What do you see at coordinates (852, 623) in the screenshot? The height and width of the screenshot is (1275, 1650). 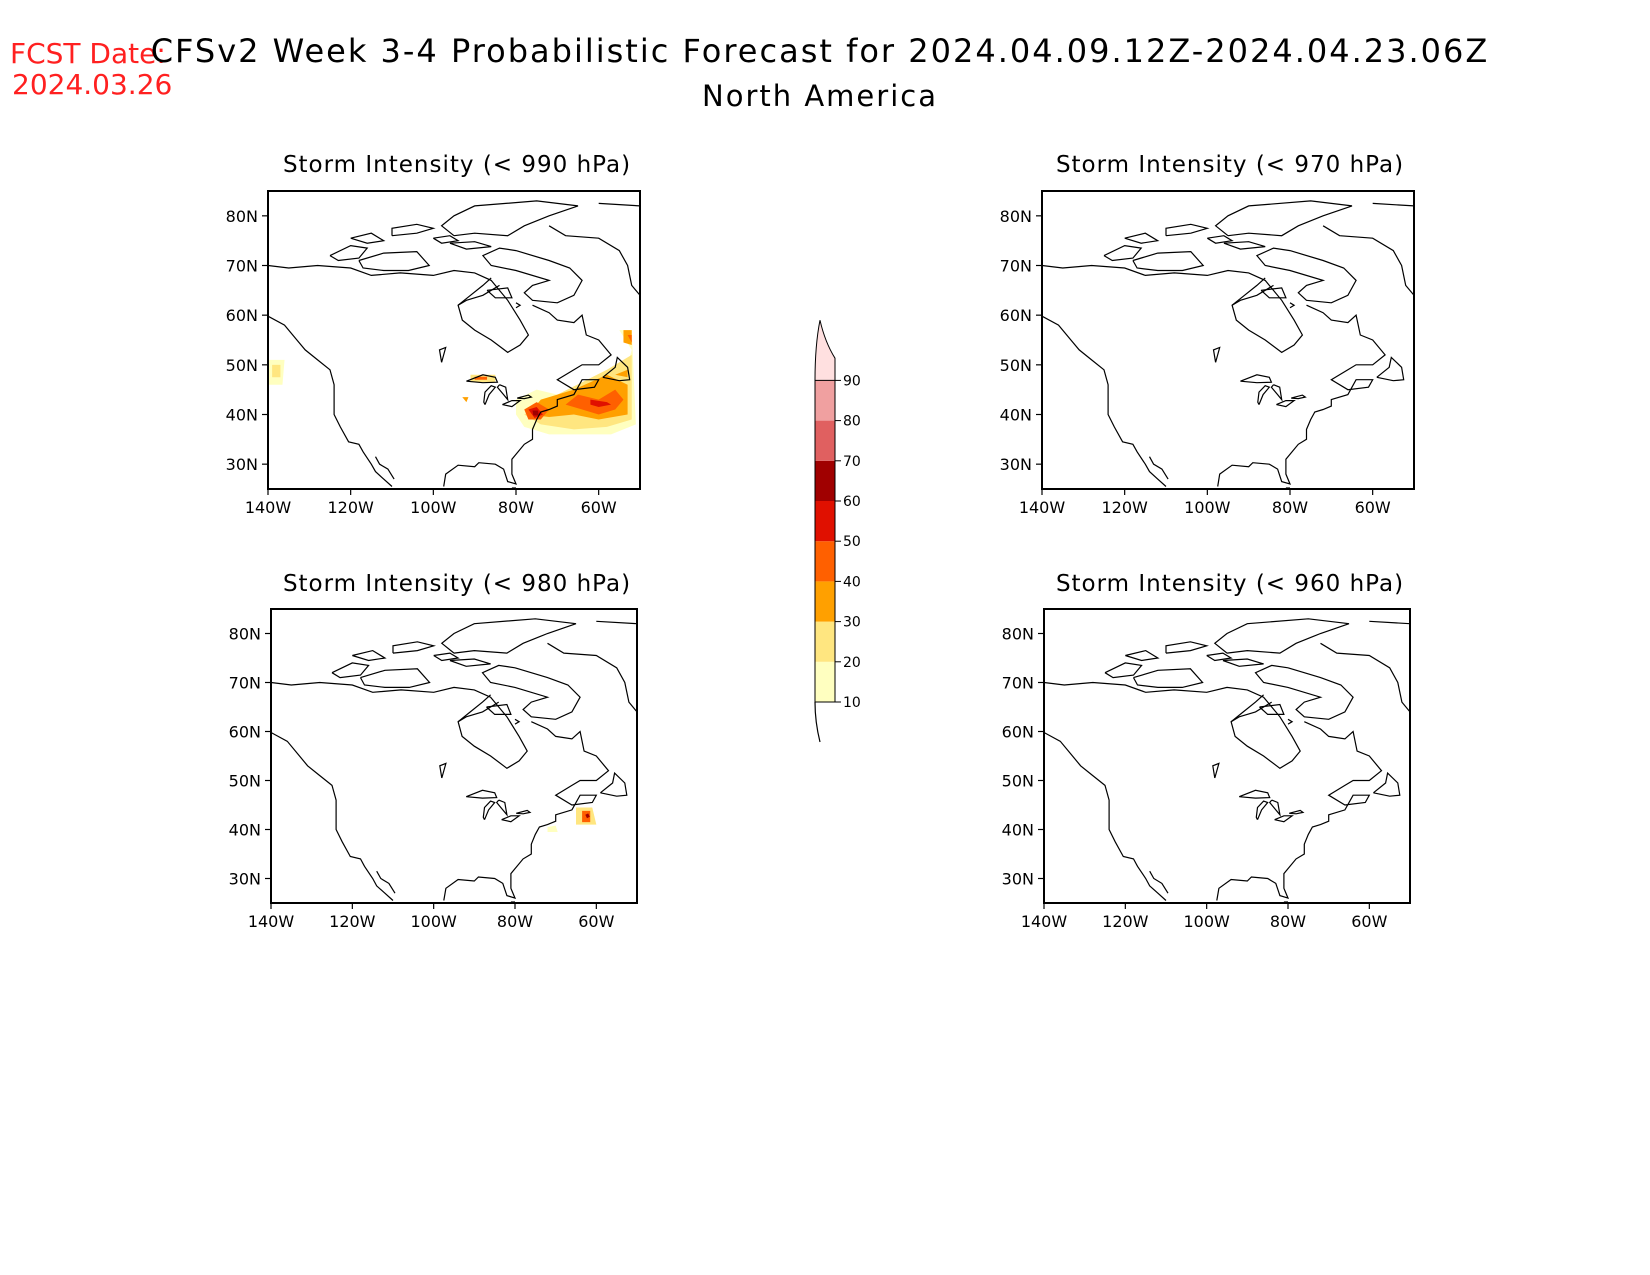 I see `colorbar-label: 30` at bounding box center [852, 623].